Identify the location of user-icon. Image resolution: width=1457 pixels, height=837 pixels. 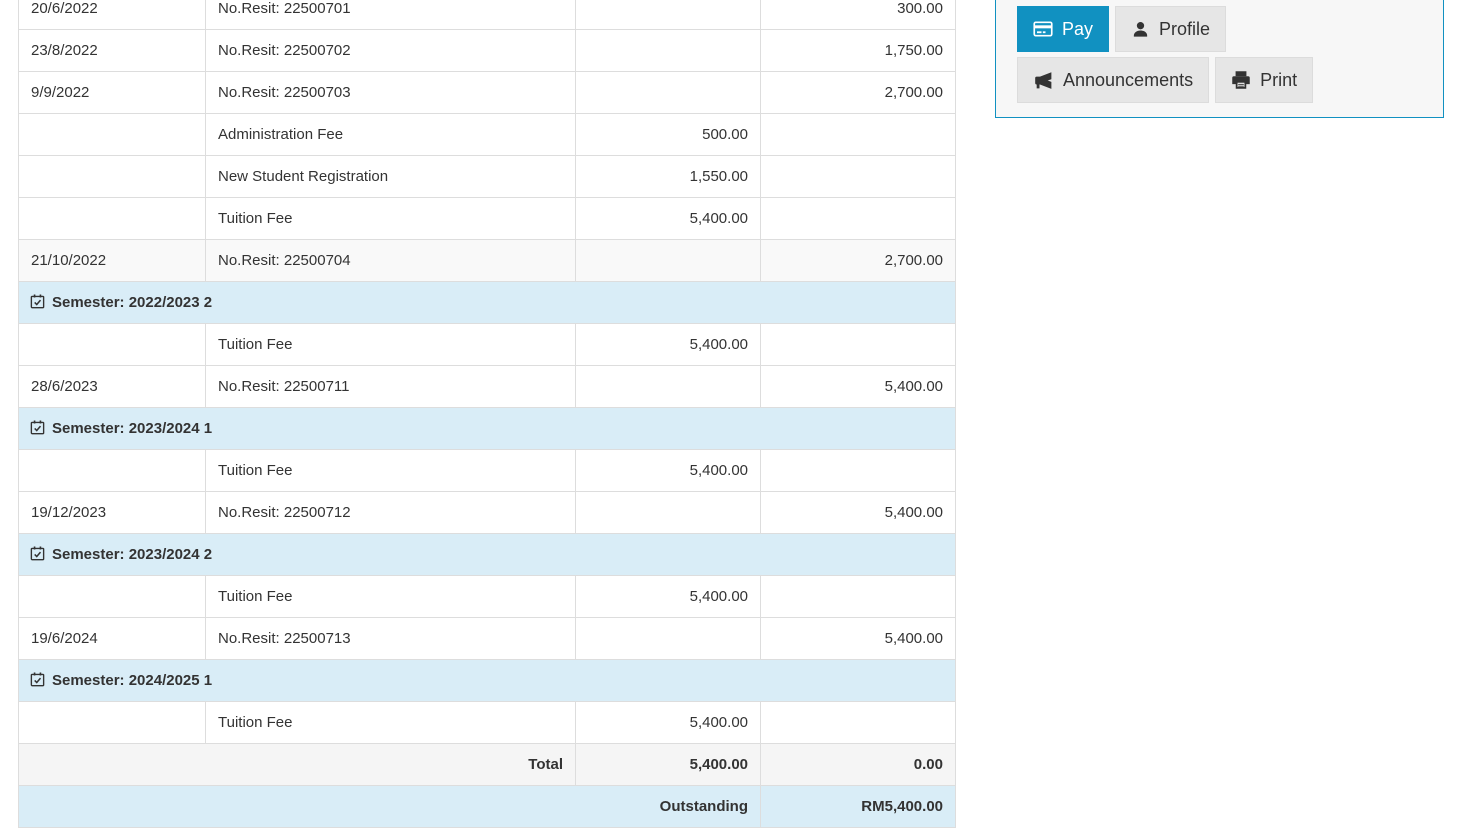
(1140, 29).